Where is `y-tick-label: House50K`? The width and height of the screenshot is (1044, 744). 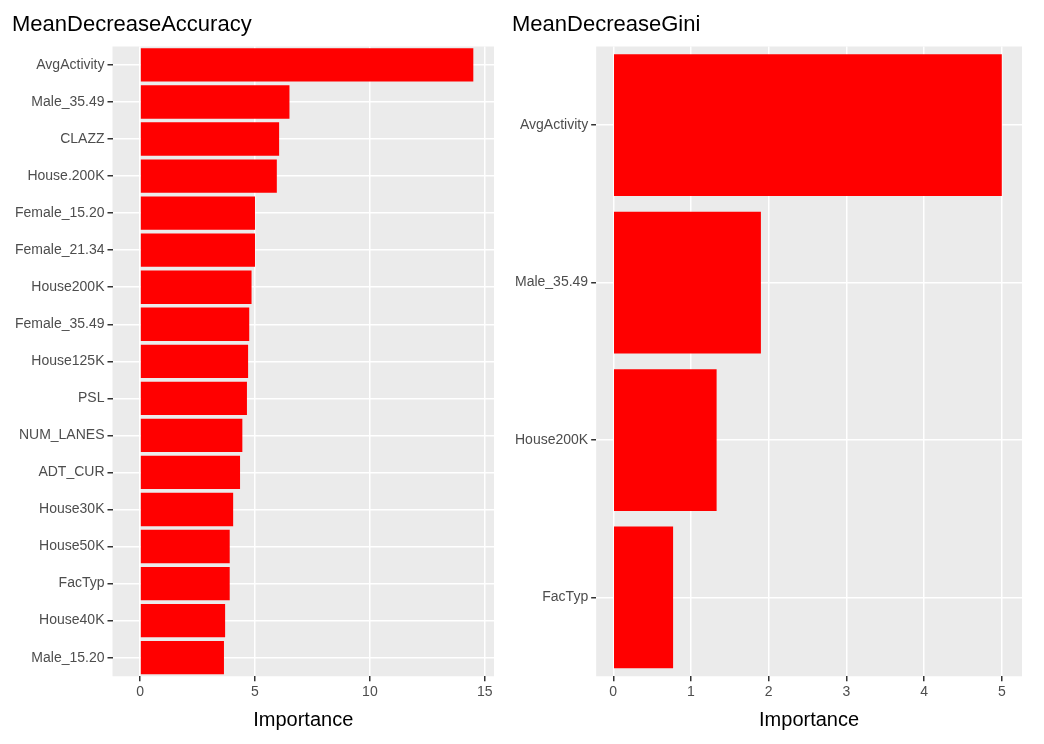 y-tick-label: House50K is located at coordinates (72, 545).